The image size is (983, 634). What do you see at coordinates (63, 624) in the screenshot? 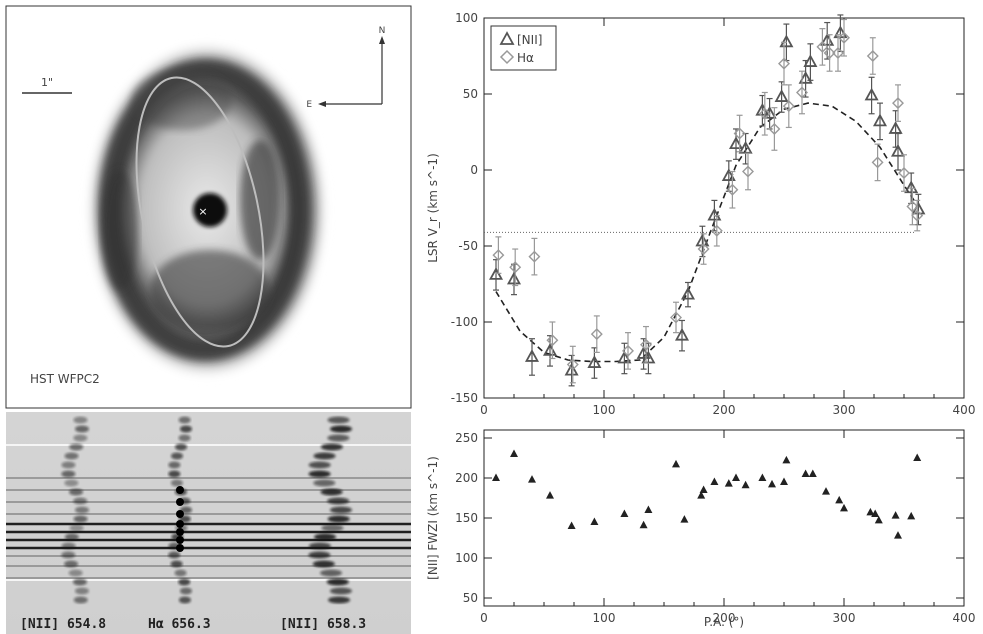
I see `spectrum-label-nii-6548: [NII] 654.8` at bounding box center [63, 624].